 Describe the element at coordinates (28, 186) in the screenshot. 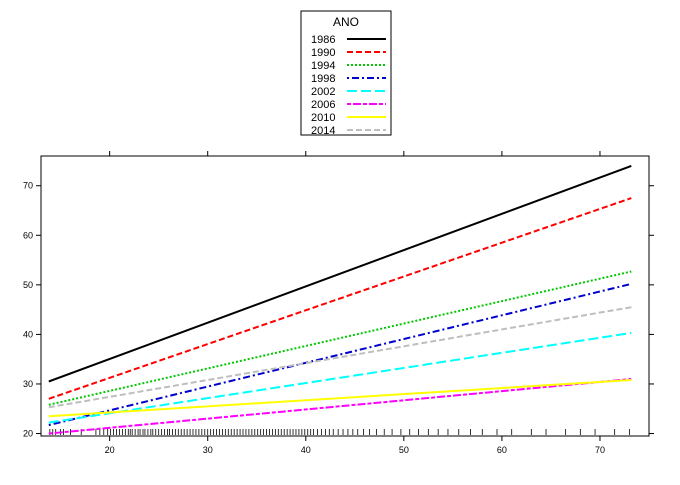

I see `y-tick-label: 70` at that location.